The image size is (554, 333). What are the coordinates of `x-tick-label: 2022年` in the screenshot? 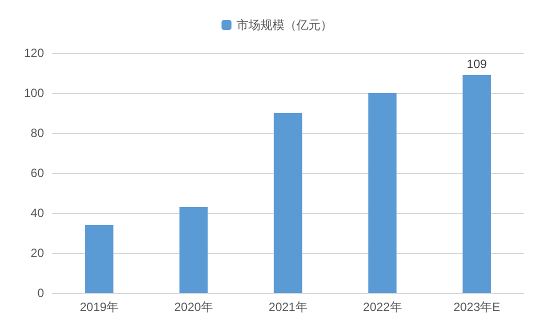 It's located at (382, 307).